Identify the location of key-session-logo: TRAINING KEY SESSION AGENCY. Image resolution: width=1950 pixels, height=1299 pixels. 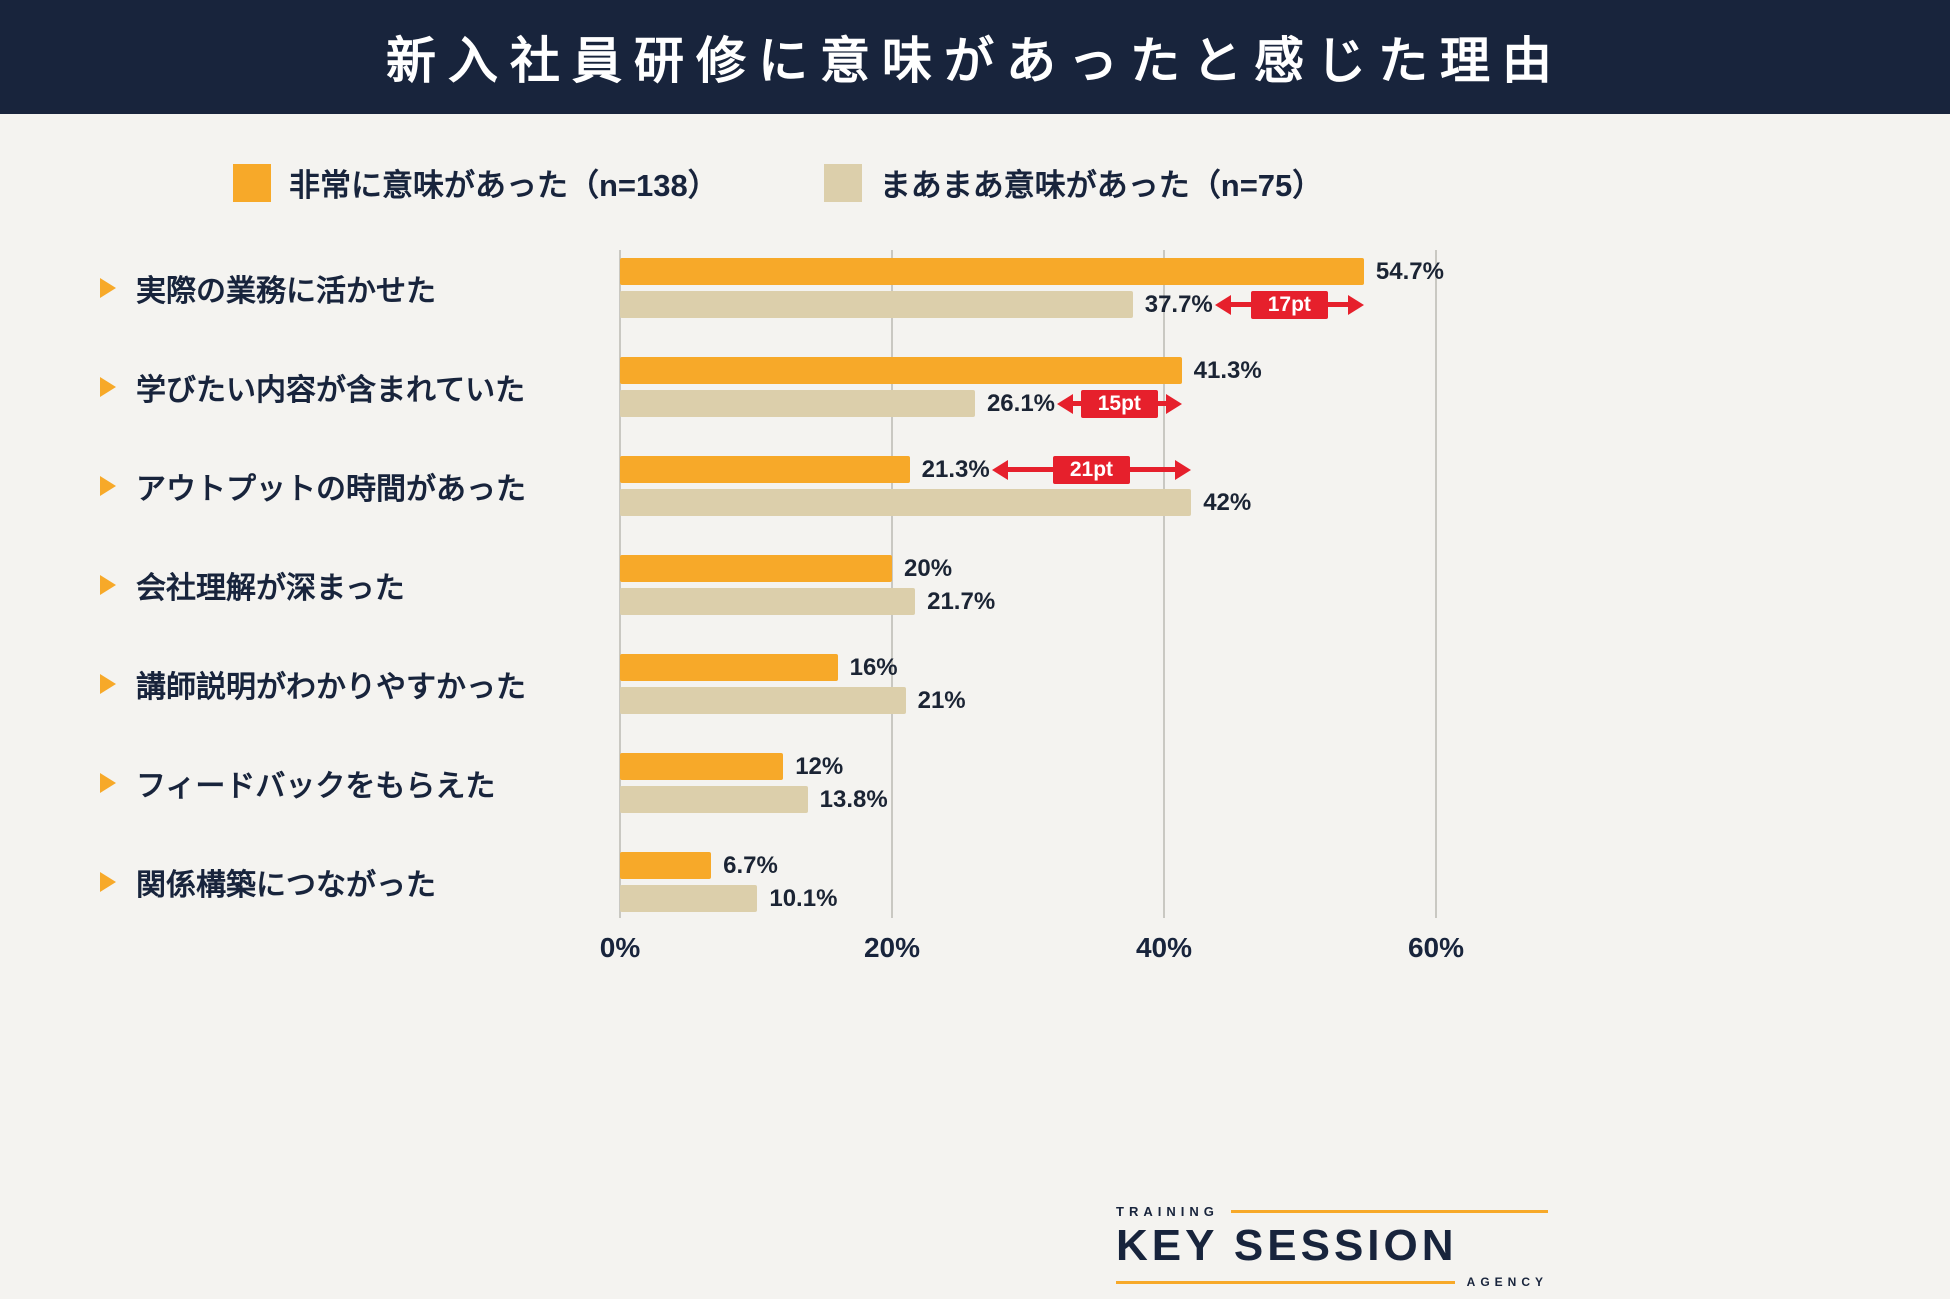
(1332, 1246).